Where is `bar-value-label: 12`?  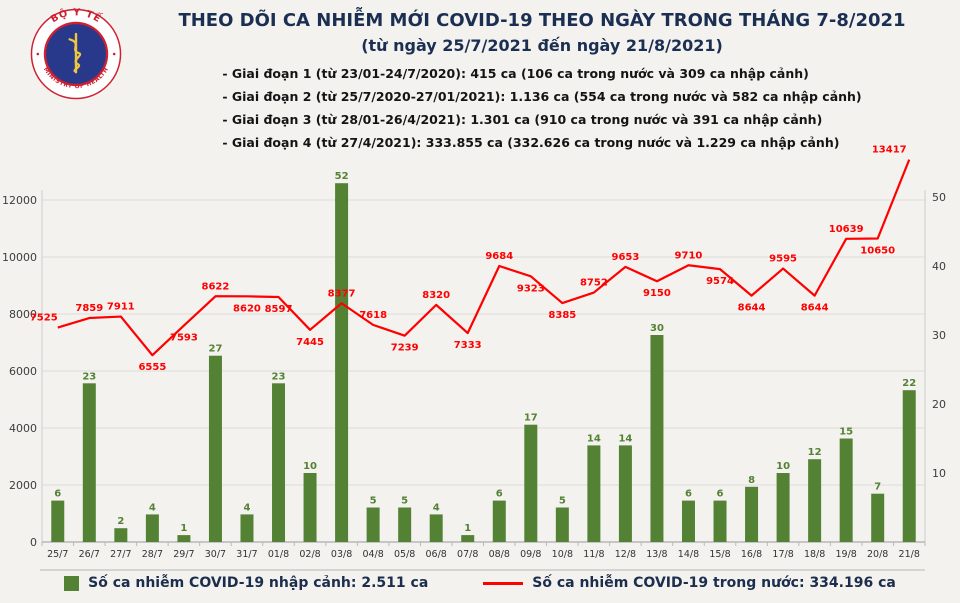
bar-value-label: 12 is located at coordinates (815, 452).